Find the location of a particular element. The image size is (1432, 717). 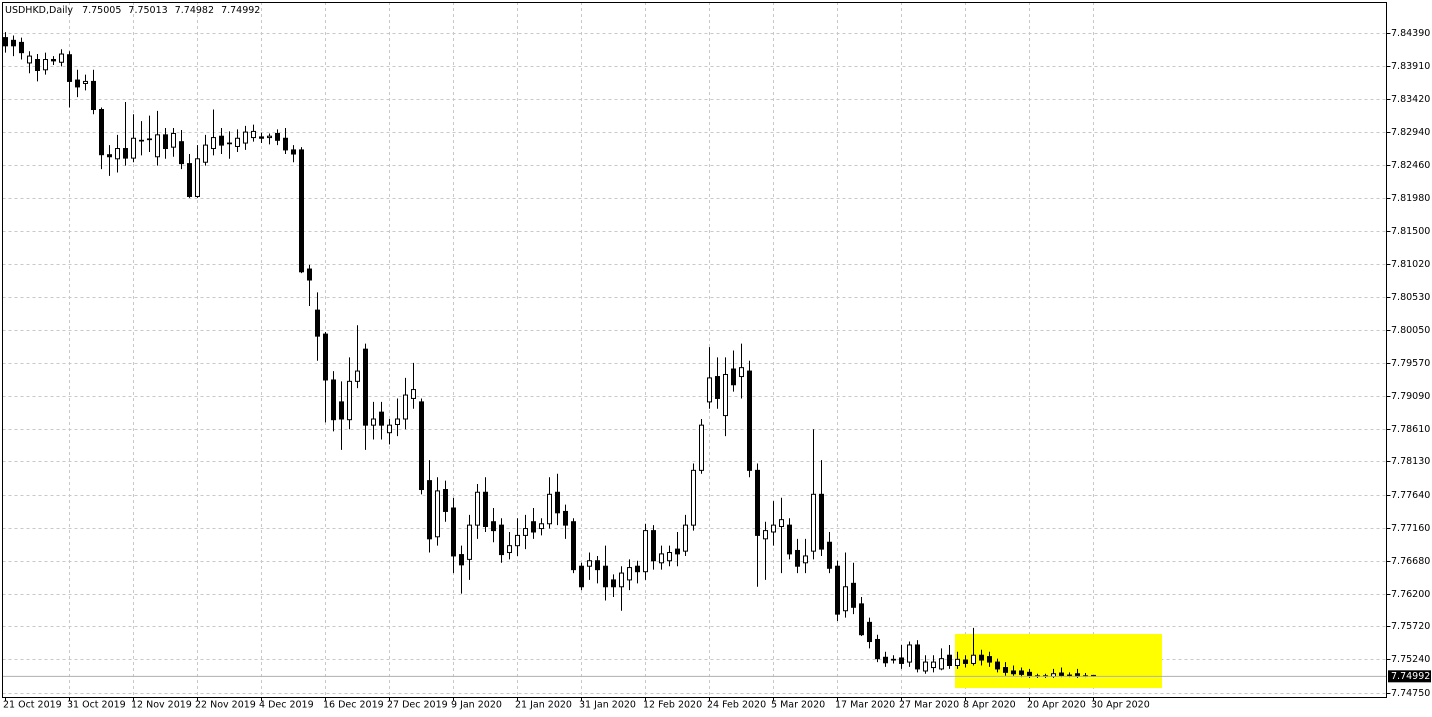

y-tick-label: 7.74750 is located at coordinates (1410, 693).